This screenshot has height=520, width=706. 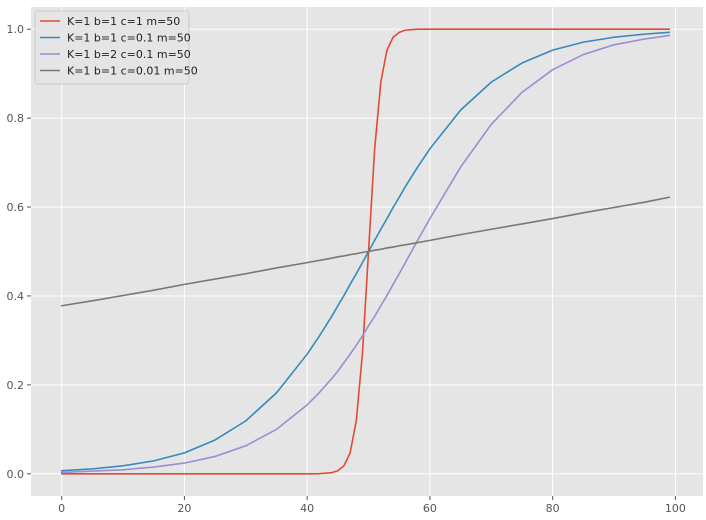 I want to click on y-tick-label: 0.6, so click(x=16, y=207).